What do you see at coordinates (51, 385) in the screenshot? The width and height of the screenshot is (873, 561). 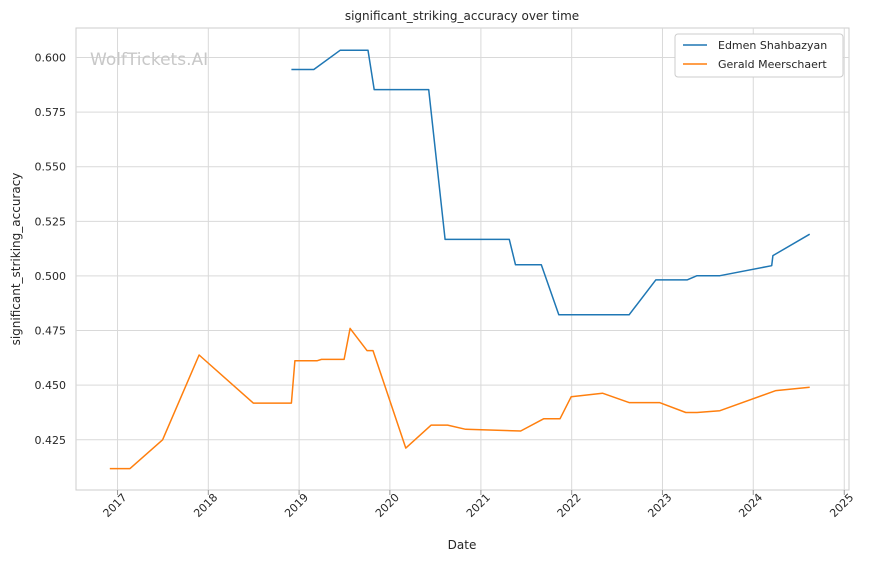 I see `y-tick-label: 0.450` at bounding box center [51, 385].